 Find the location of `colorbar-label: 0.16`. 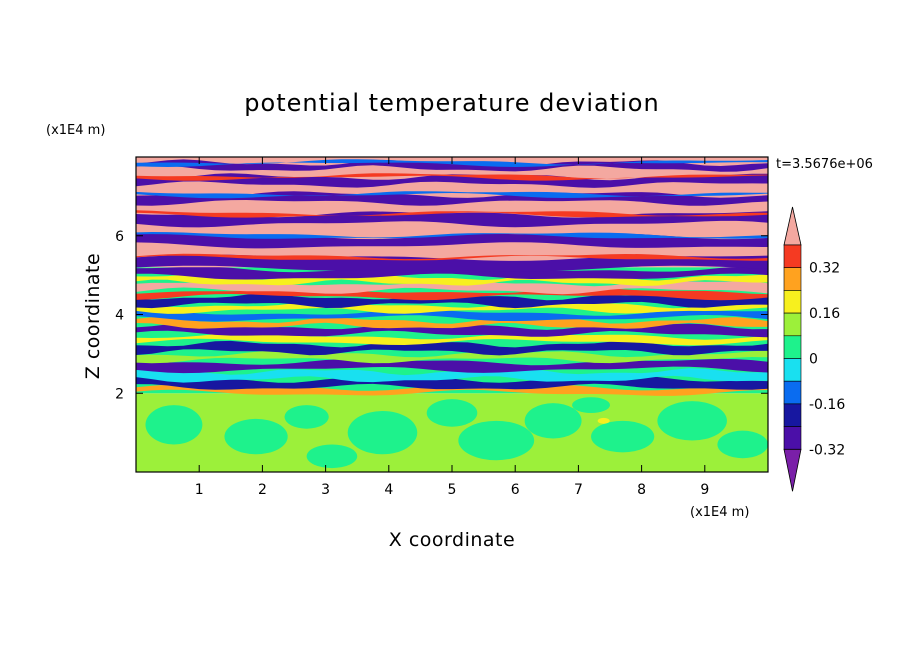

colorbar-label: 0.16 is located at coordinates (824, 314).